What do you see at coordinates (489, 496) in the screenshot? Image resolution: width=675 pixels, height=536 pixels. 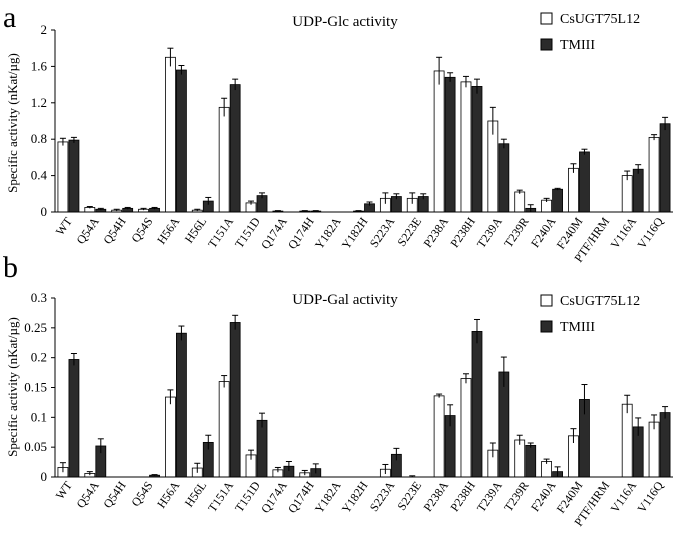 I see `x-tick-label-b-16: T239A` at bounding box center [489, 496].